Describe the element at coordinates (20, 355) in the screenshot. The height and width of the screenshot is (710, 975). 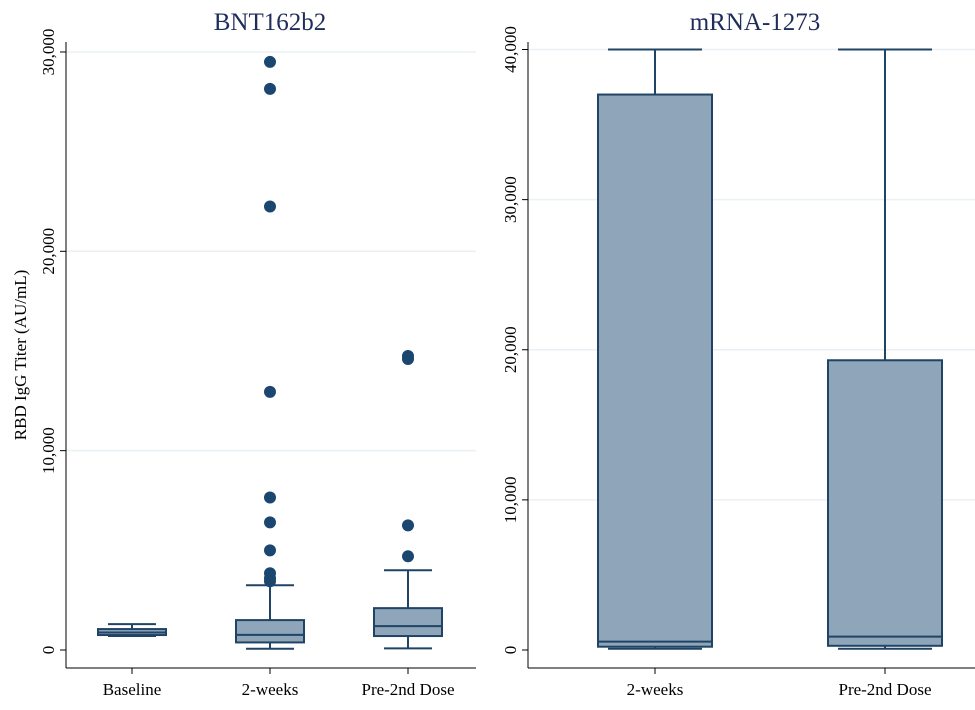
I see `y-axis-label: RBD IgG Titer (AU/mL)` at that location.